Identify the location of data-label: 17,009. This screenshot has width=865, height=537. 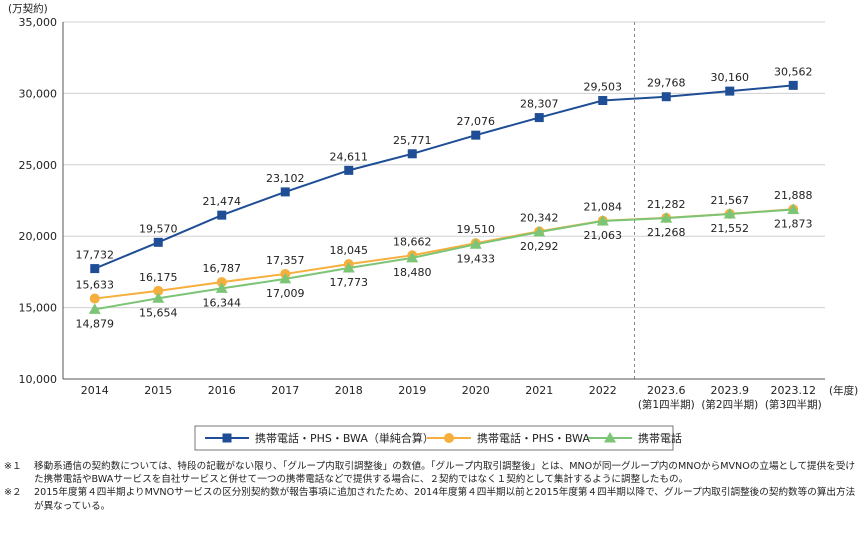
(285, 293).